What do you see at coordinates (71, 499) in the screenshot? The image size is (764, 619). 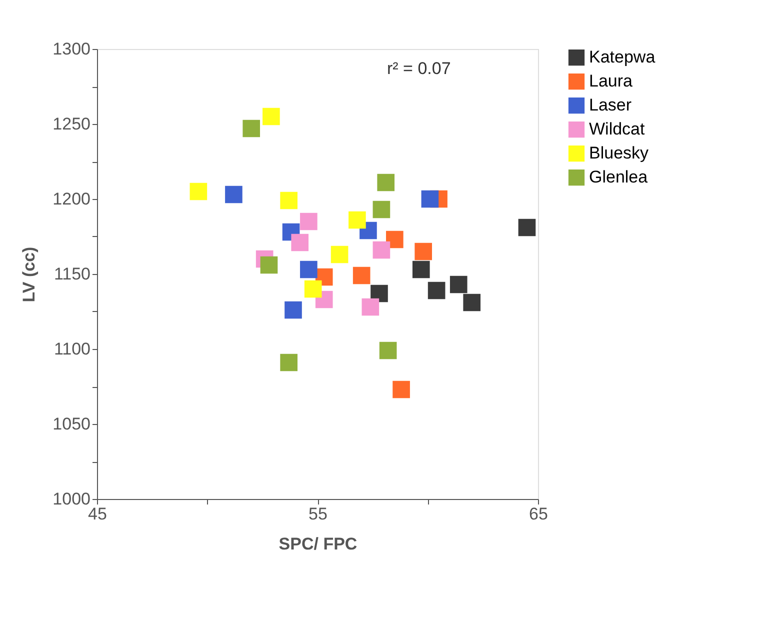 I see `y-tick-label: 1000` at bounding box center [71, 499].